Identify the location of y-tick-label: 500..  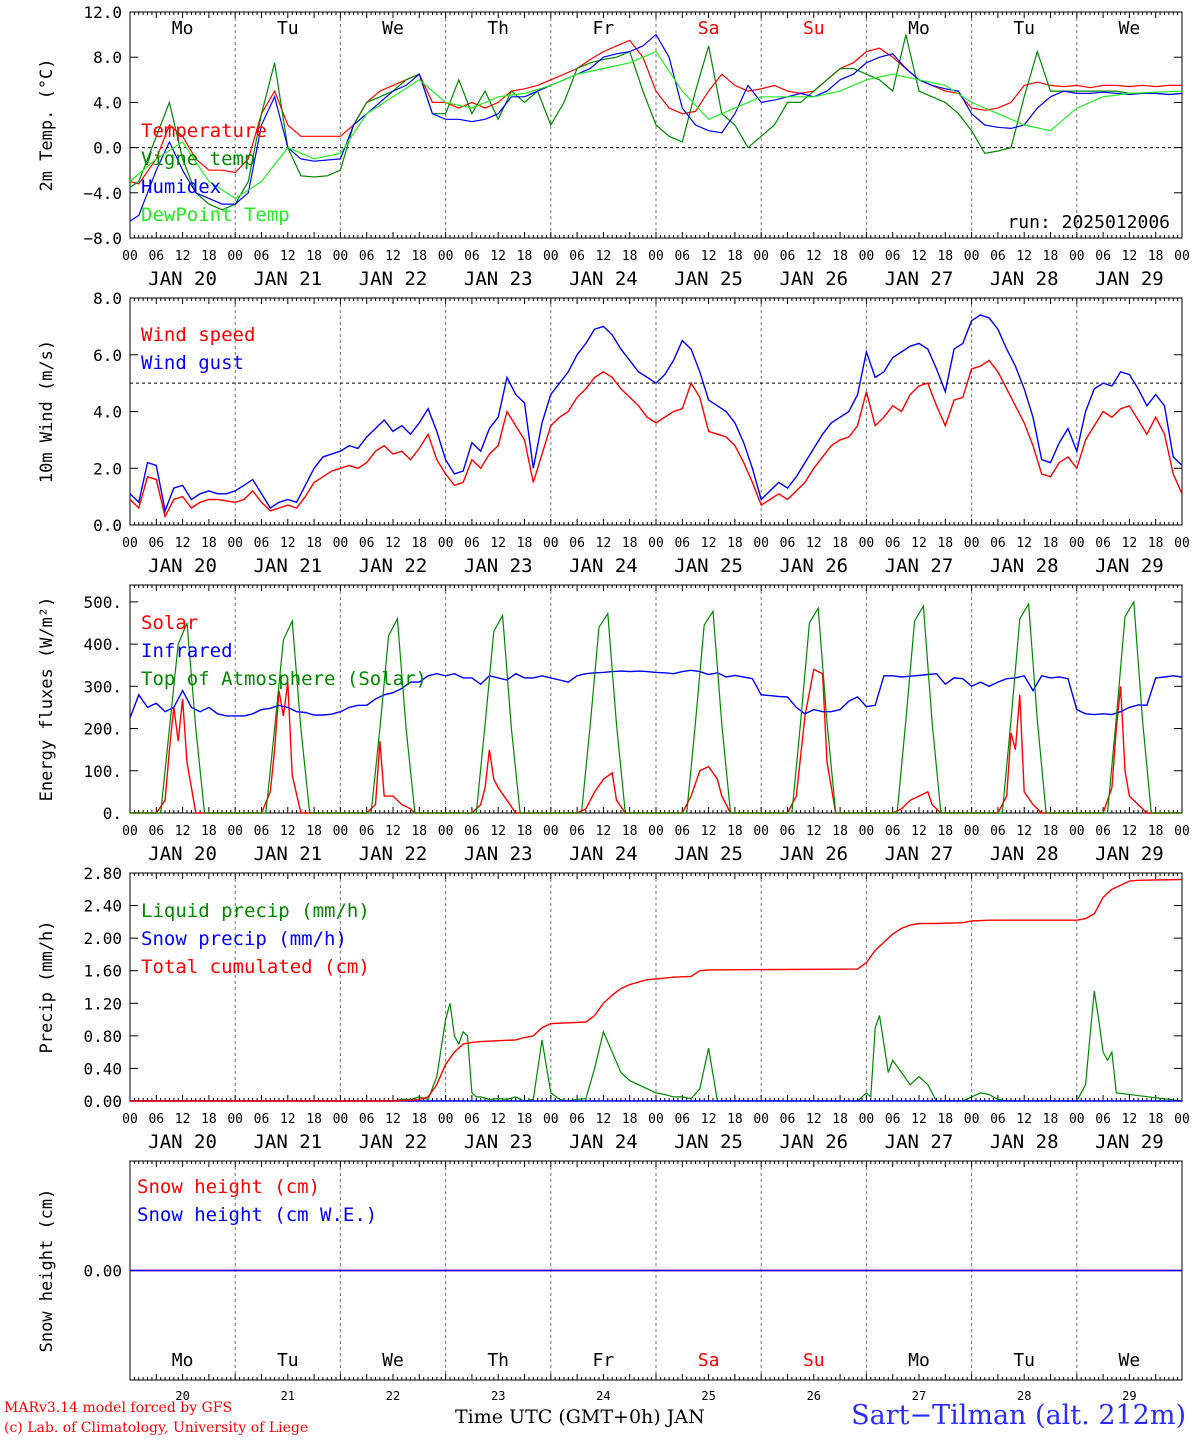
(102, 602).